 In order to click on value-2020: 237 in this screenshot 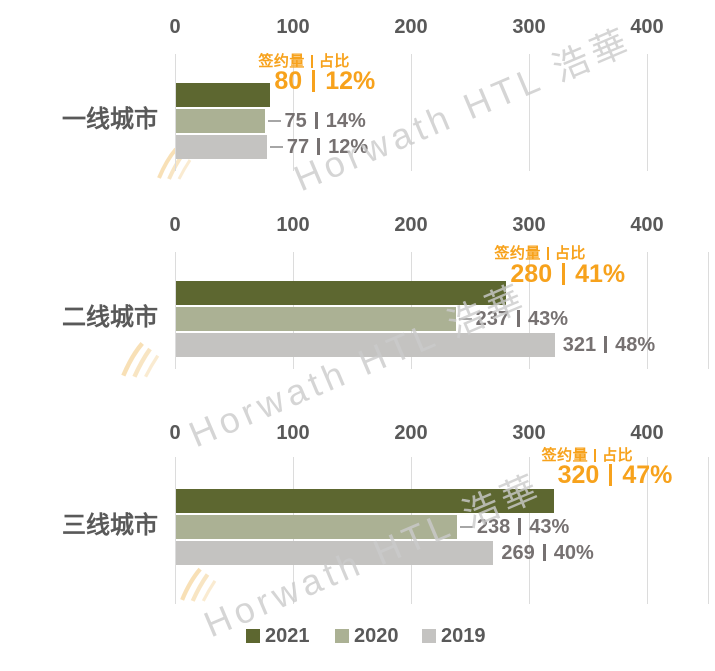, I will do `click(492, 319)`.